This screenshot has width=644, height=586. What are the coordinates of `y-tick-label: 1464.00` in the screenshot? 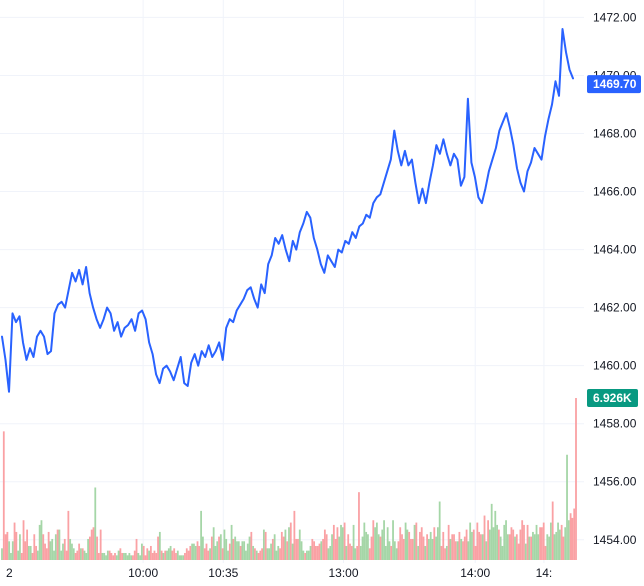 It's located at (615, 250).